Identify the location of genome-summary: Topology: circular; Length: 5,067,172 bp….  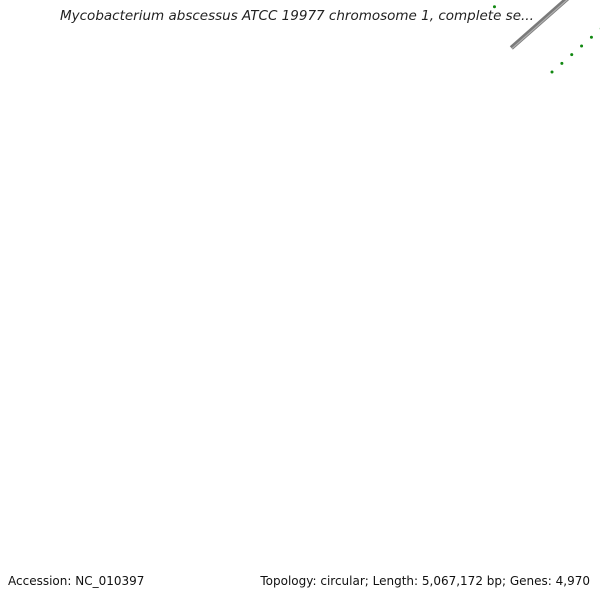
(425, 581).